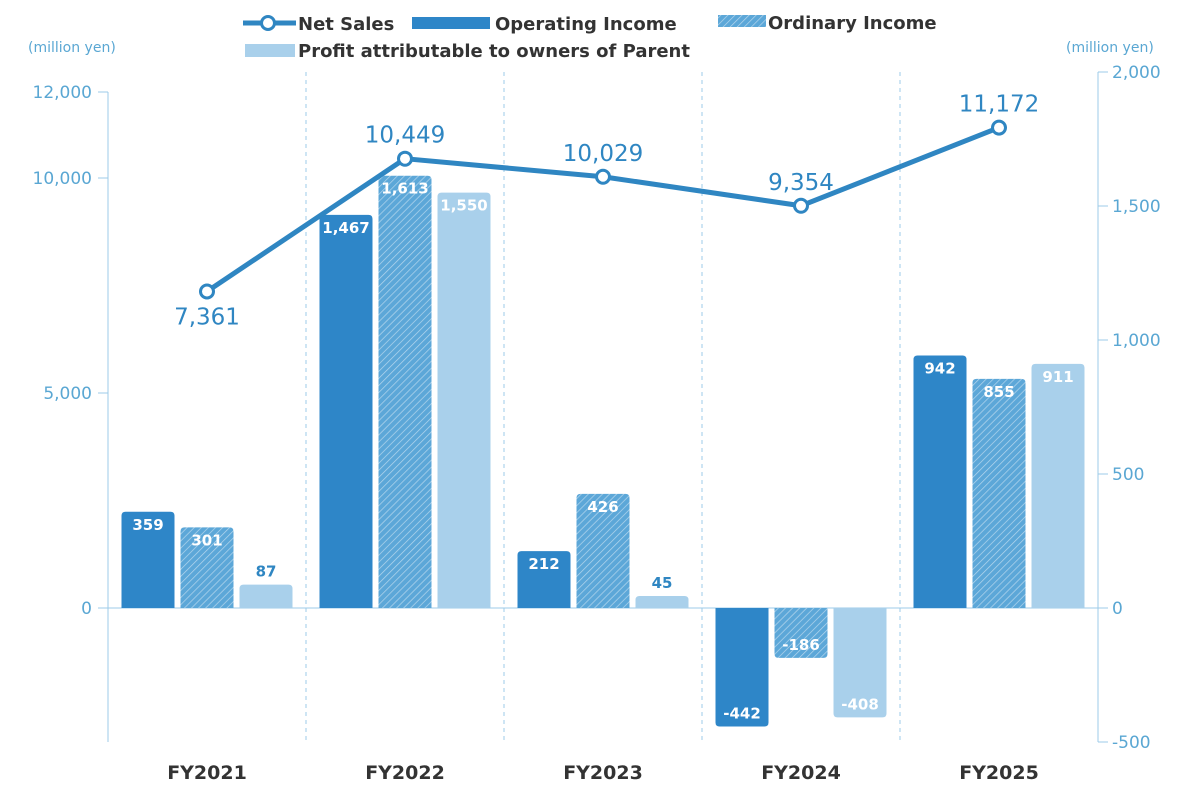 Image resolution: width=1186 pixels, height=798 pixels. I want to click on right-axis-unit: (million yen), so click(1110, 48).